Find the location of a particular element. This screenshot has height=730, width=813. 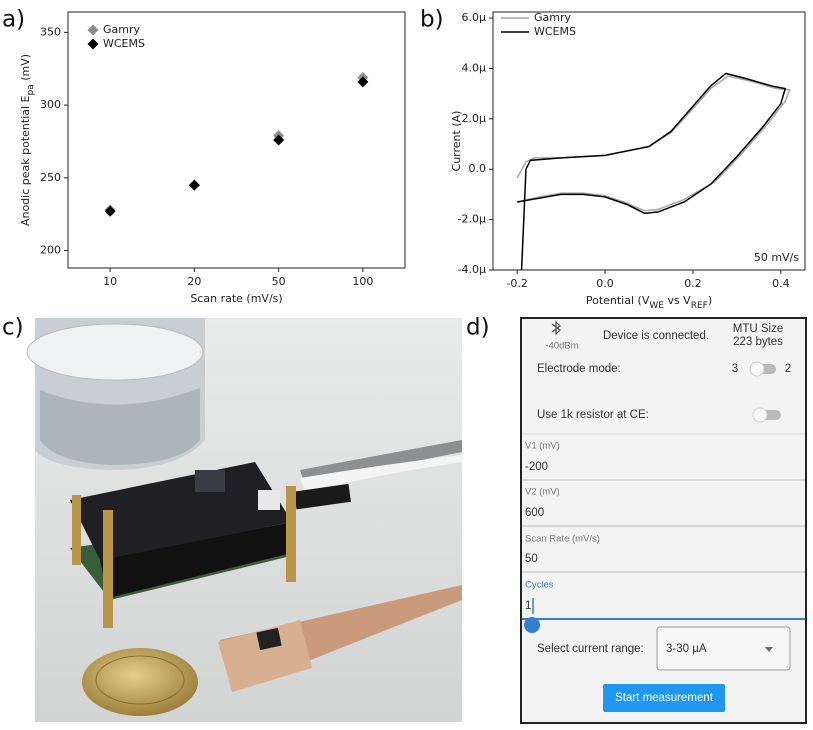

x-tick-label: -0.2 is located at coordinates (516, 283).